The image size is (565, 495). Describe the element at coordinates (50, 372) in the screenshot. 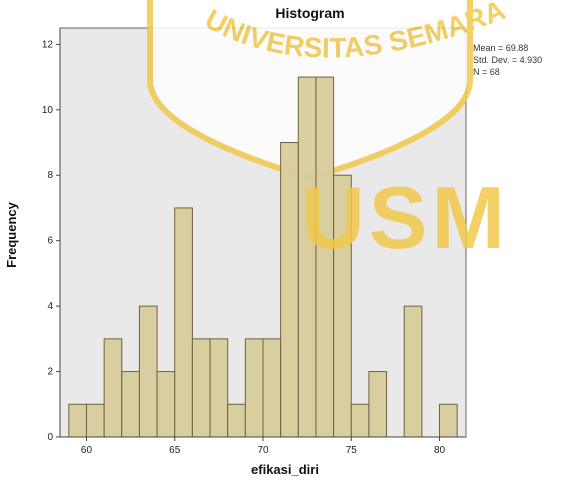

I see `y-tick-label: 2` at that location.